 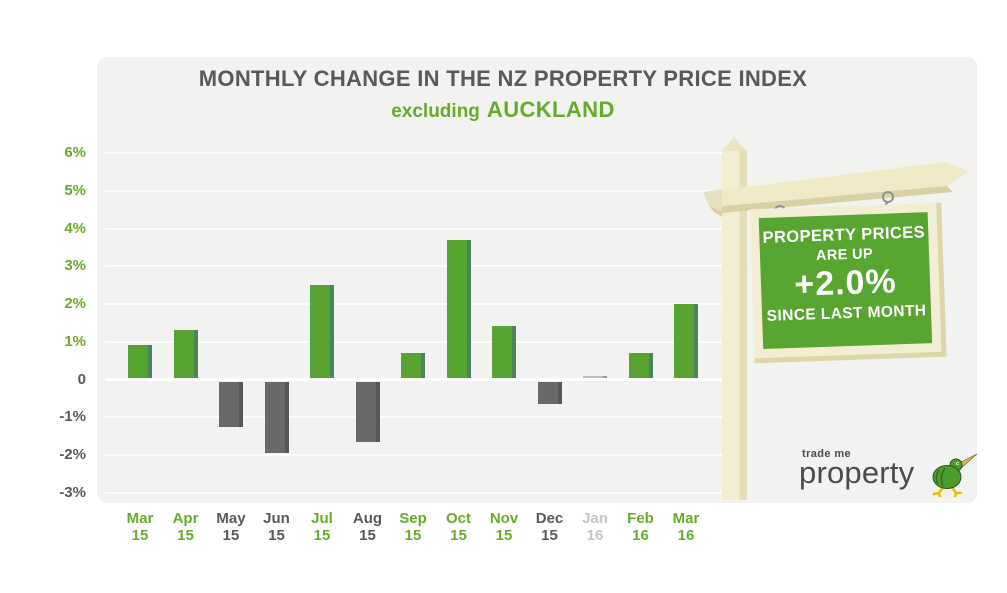 What do you see at coordinates (686, 527) in the screenshot?
I see `x-axis-label-Mar-16: Mar 16` at bounding box center [686, 527].